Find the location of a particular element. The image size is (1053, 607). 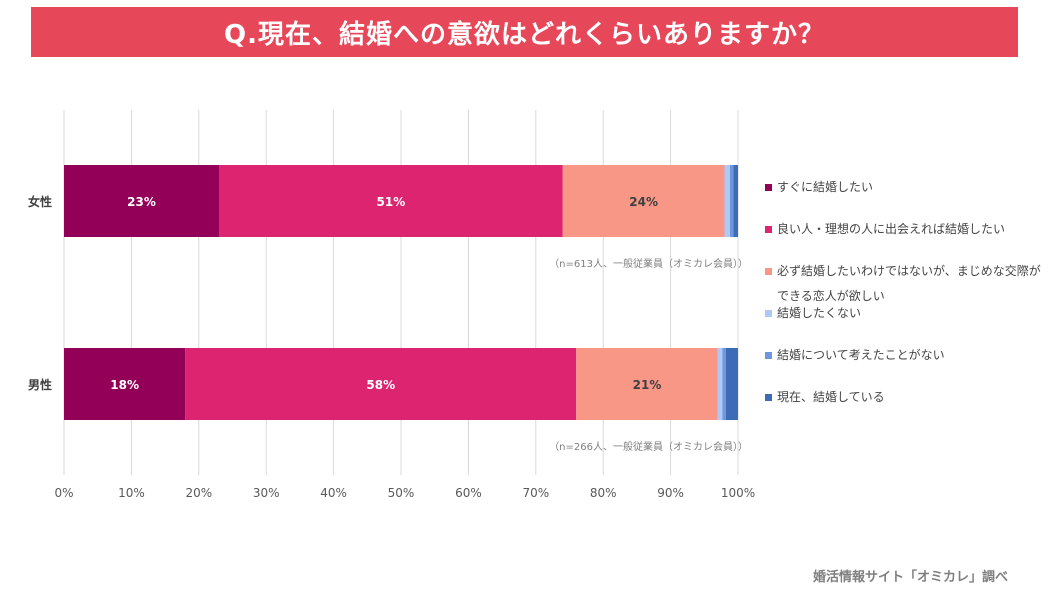

data-label: 18% is located at coordinates (124, 385).